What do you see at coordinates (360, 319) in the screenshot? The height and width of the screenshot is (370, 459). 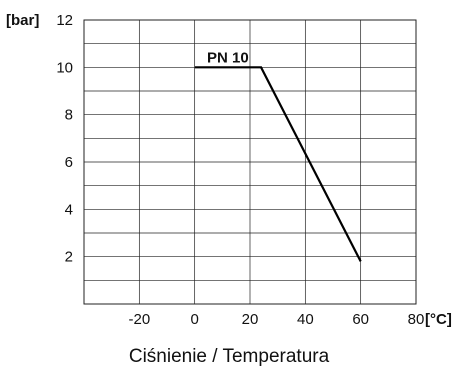 I see `x-tick-label: 60` at bounding box center [360, 319].